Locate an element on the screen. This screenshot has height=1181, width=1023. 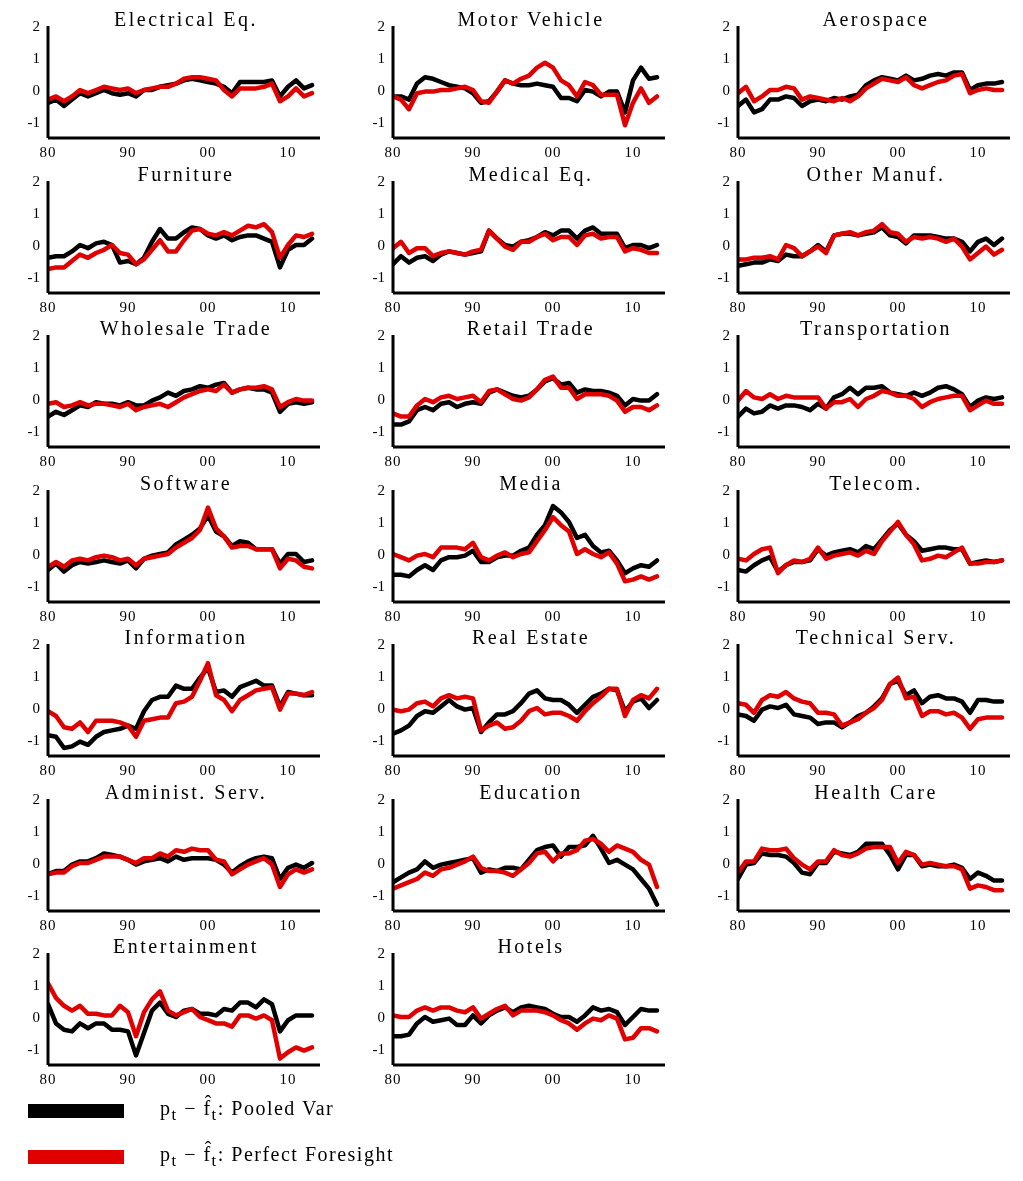
chart-title: Transportation is located at coordinates (875, 328).